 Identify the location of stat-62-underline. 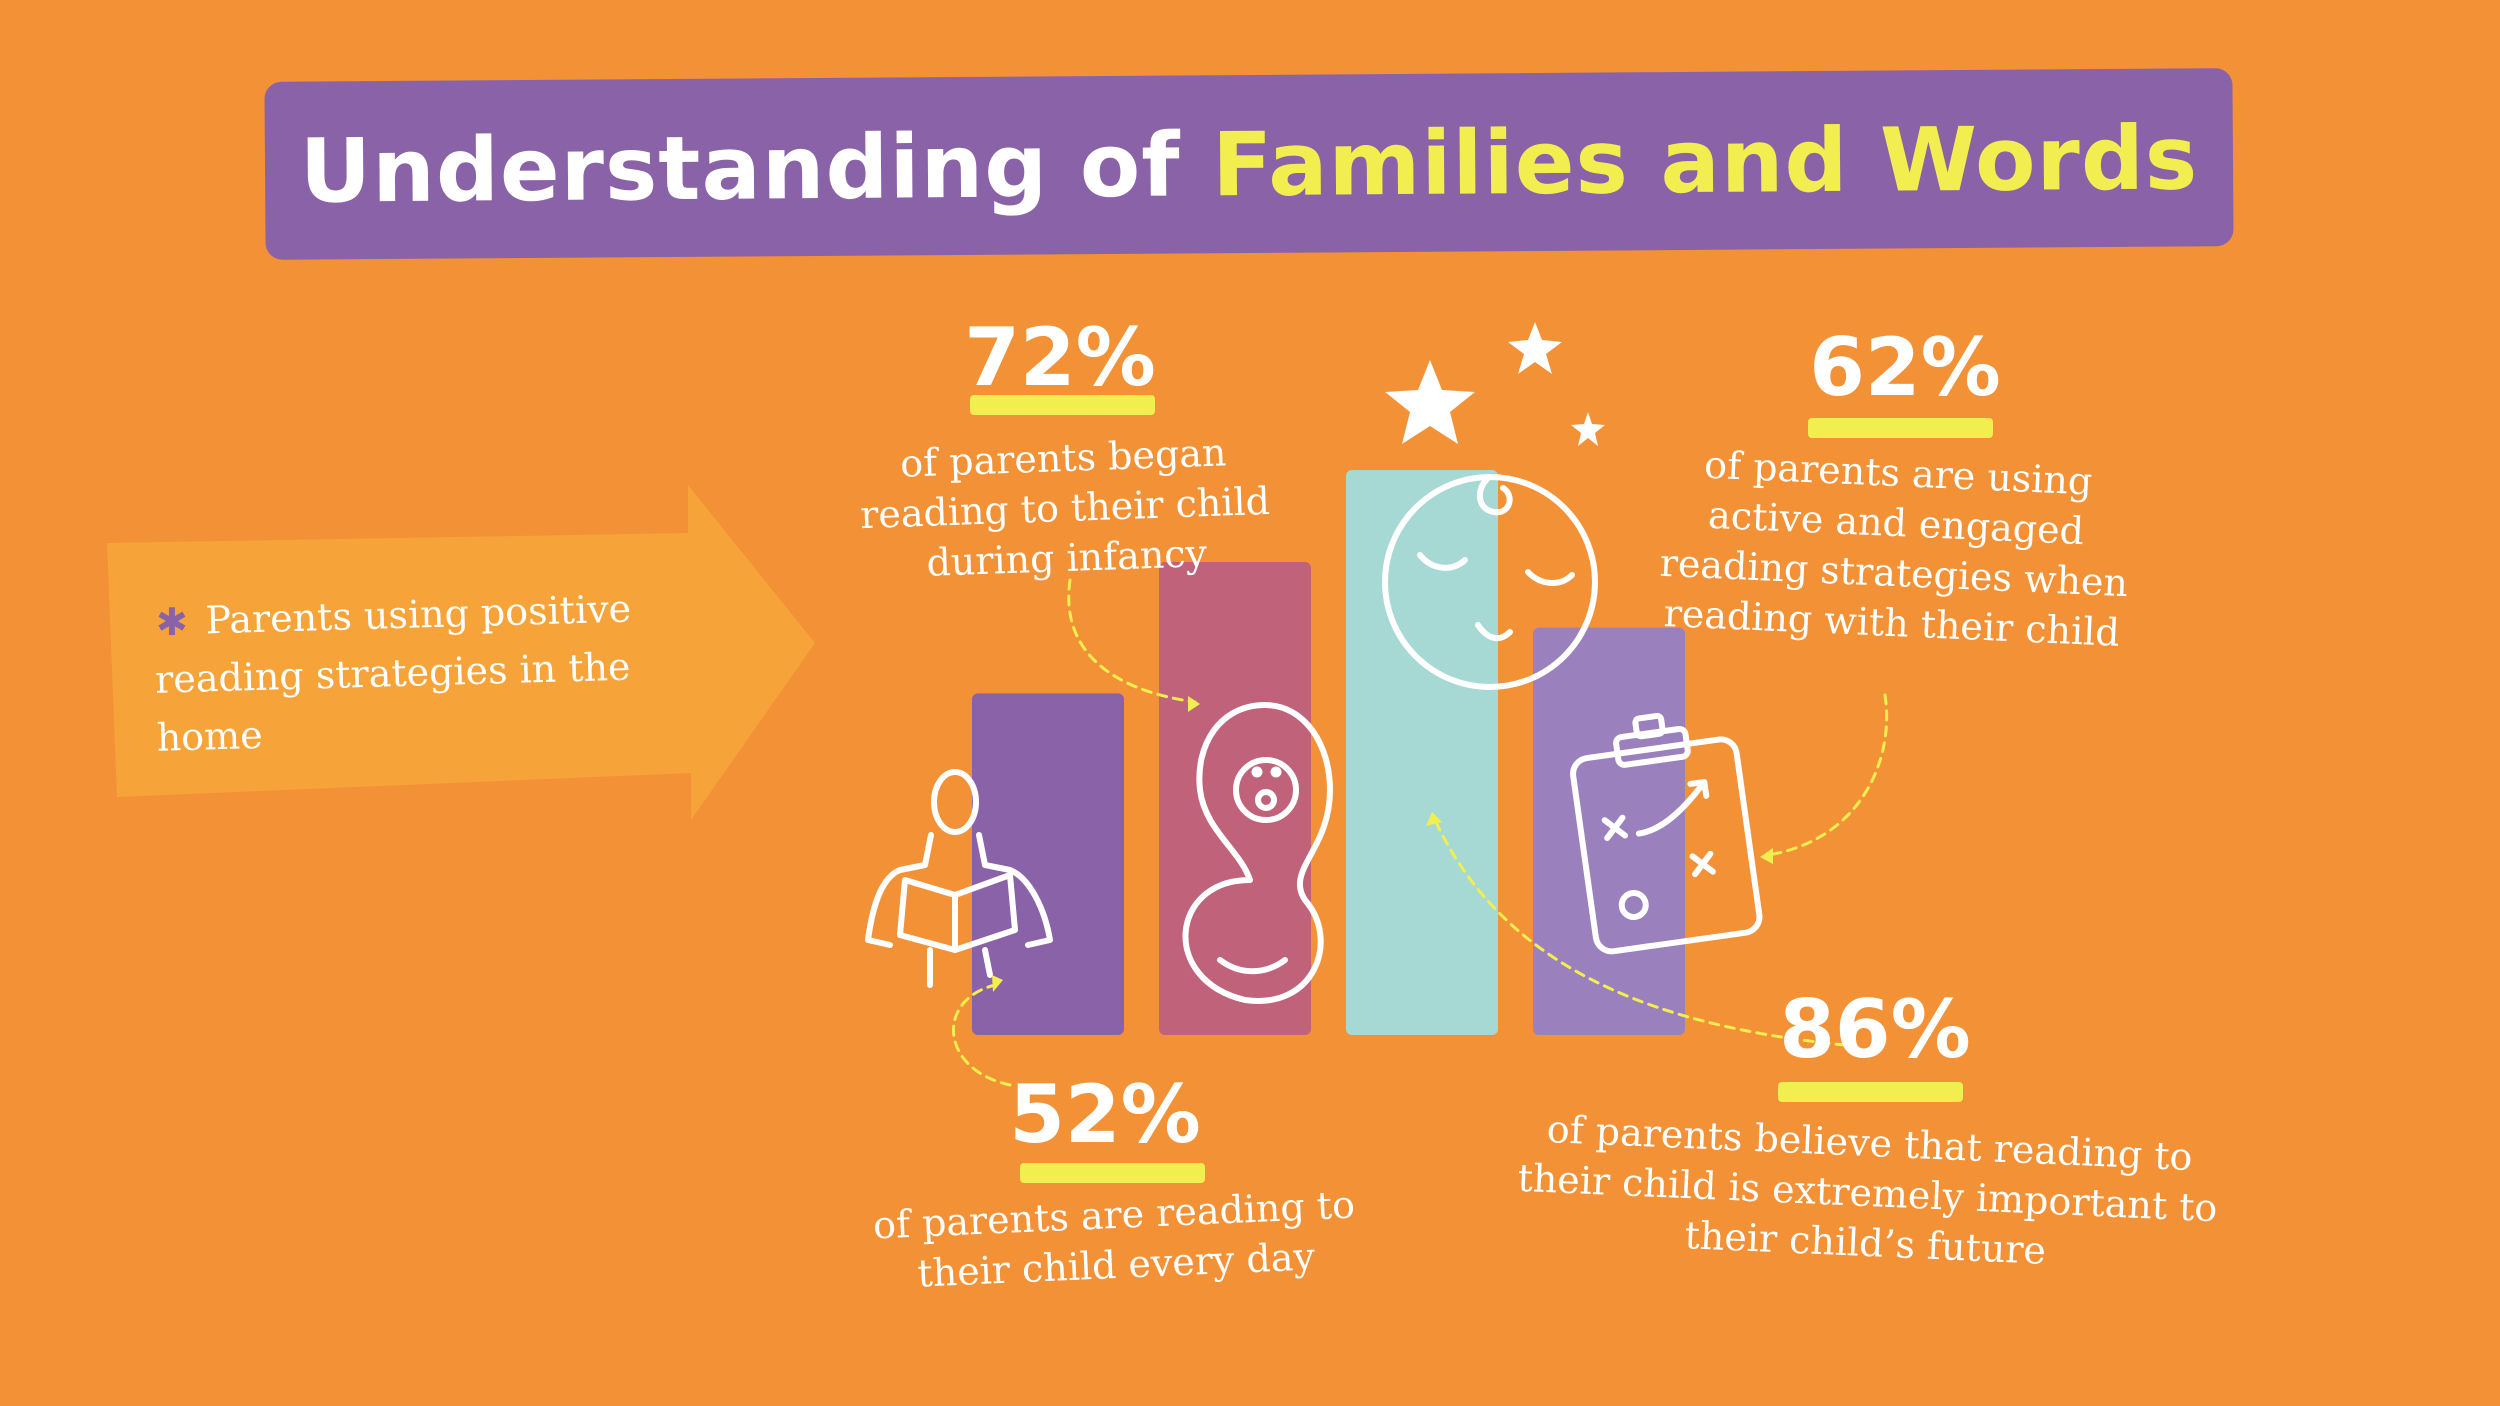
(1900, 428).